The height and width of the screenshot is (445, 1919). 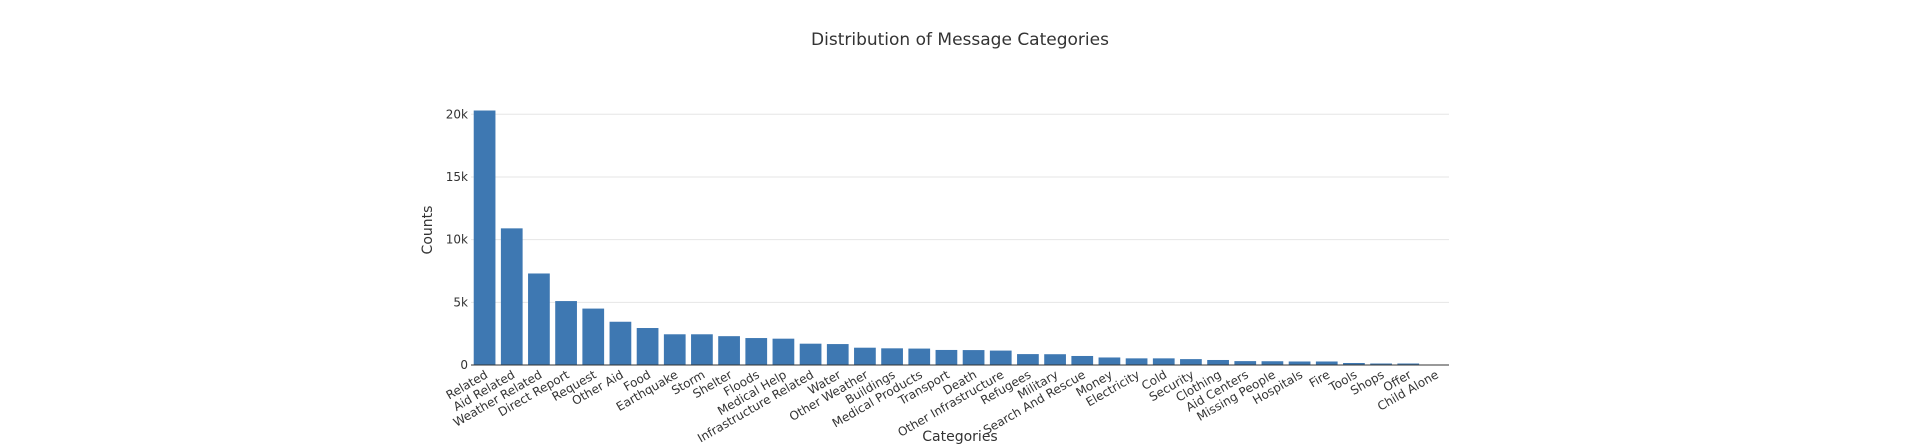 What do you see at coordinates (959, 437) in the screenshot?
I see `x-axis-label: Categories` at bounding box center [959, 437].